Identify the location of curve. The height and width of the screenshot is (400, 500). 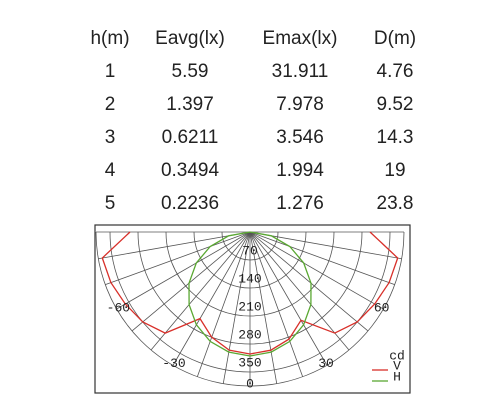
(250, 294).